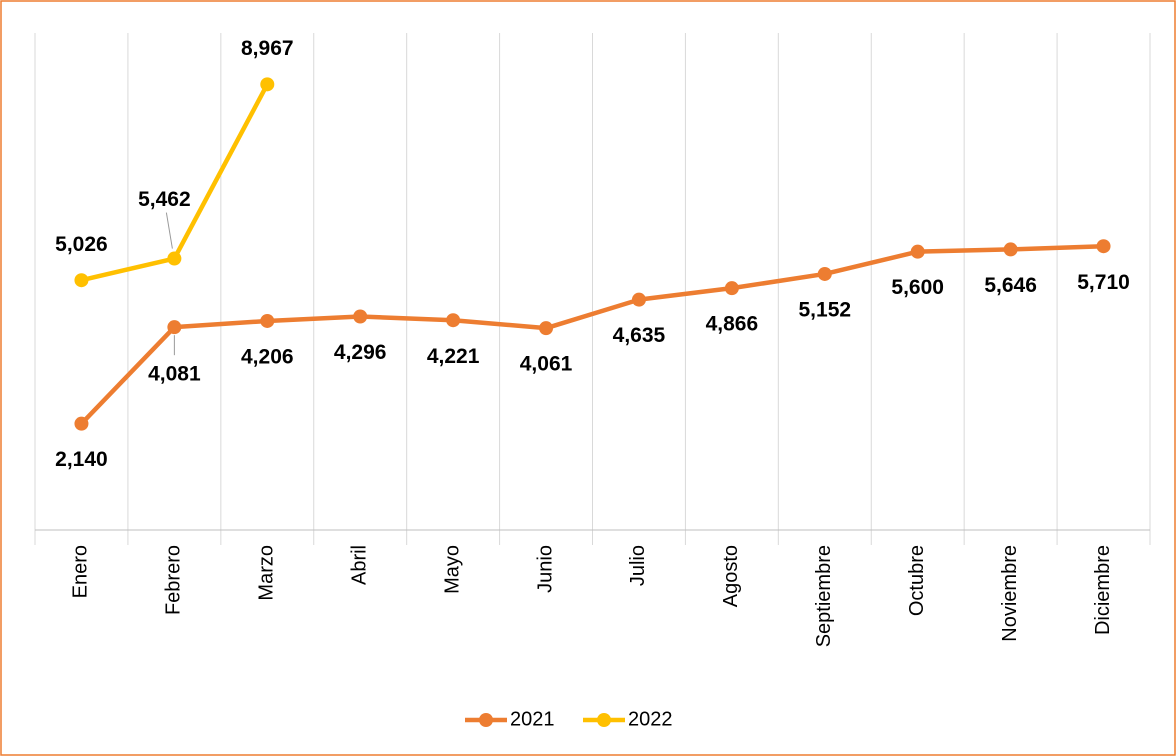  I want to click on x-tick-label: Enero, so click(81, 571).